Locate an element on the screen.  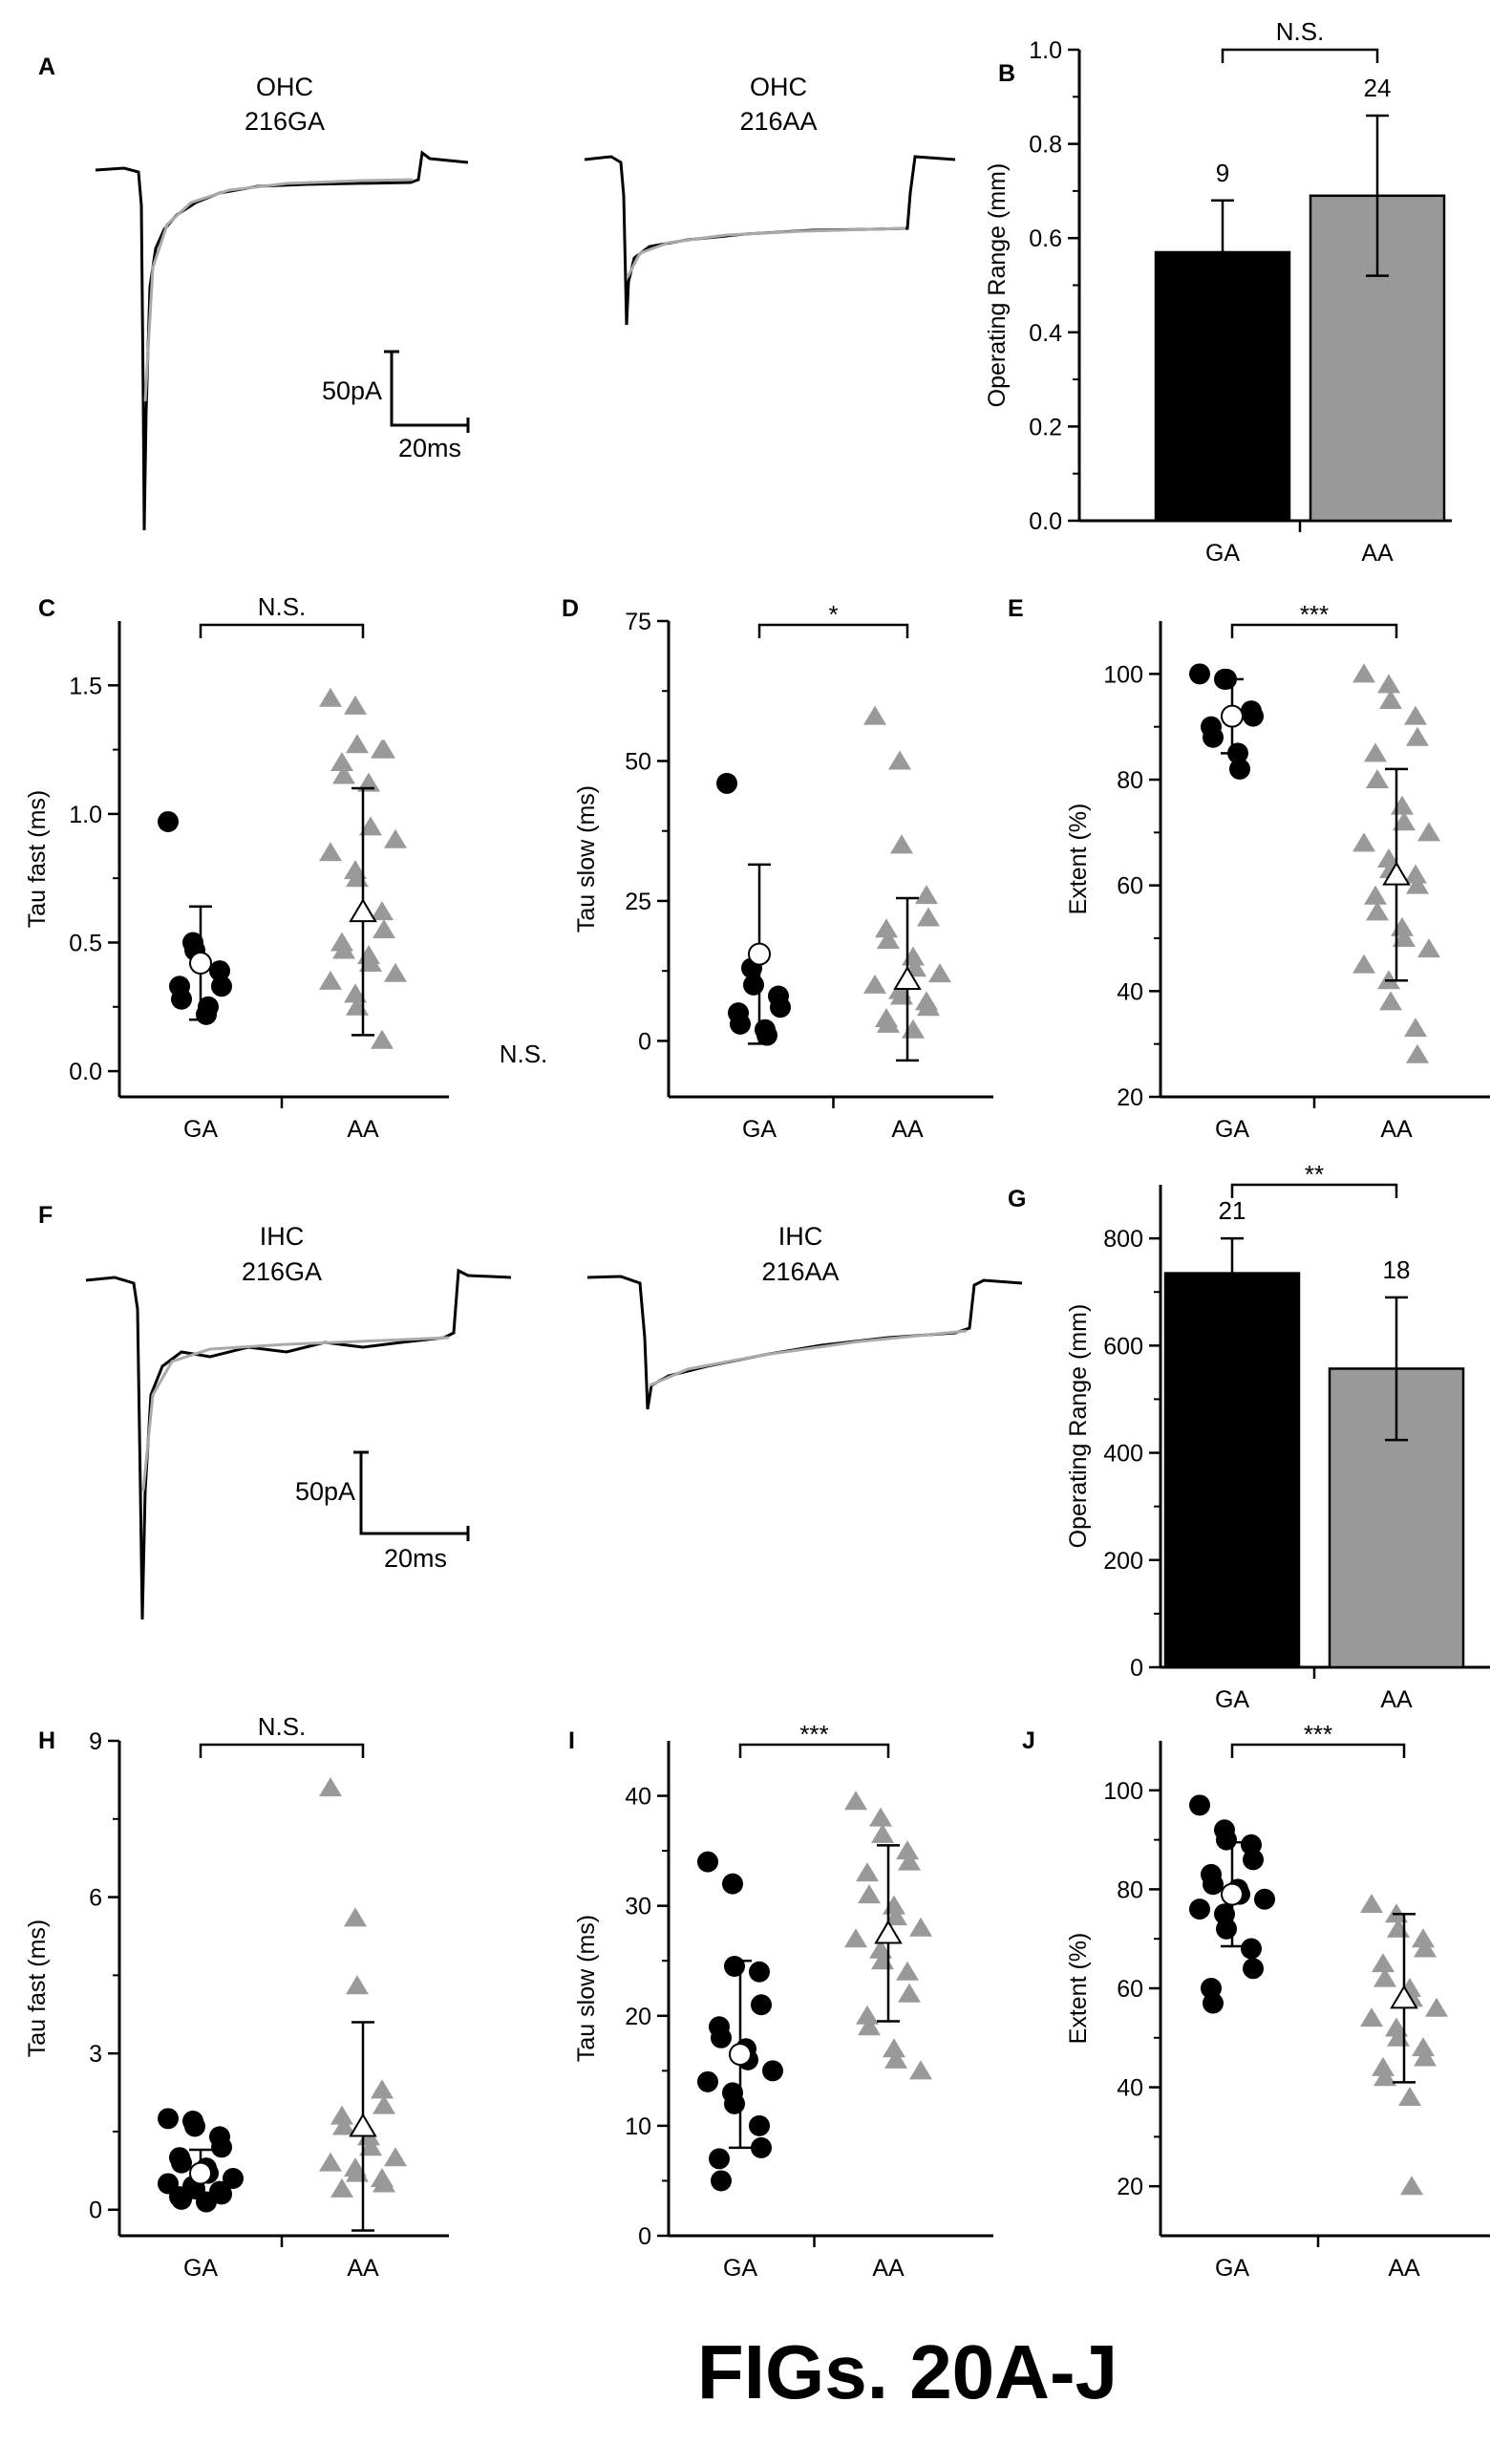
chart-h-significance-bracket is located at coordinates (282, 1750).